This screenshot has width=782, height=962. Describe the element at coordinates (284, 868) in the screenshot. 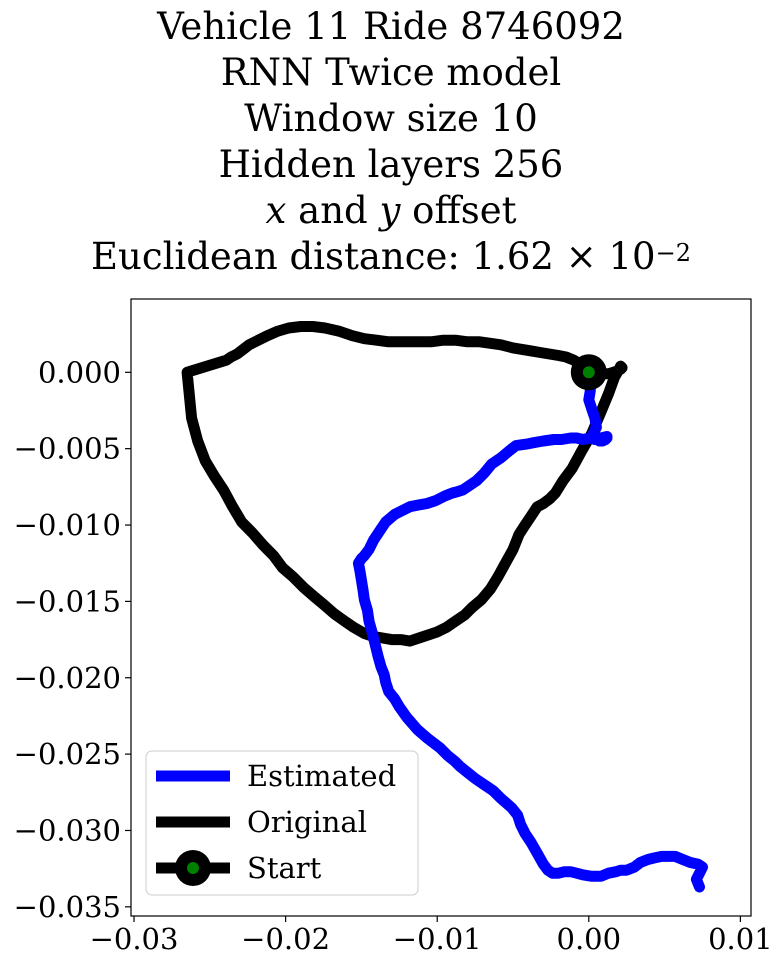

I see `legend-start-label: Start` at that location.